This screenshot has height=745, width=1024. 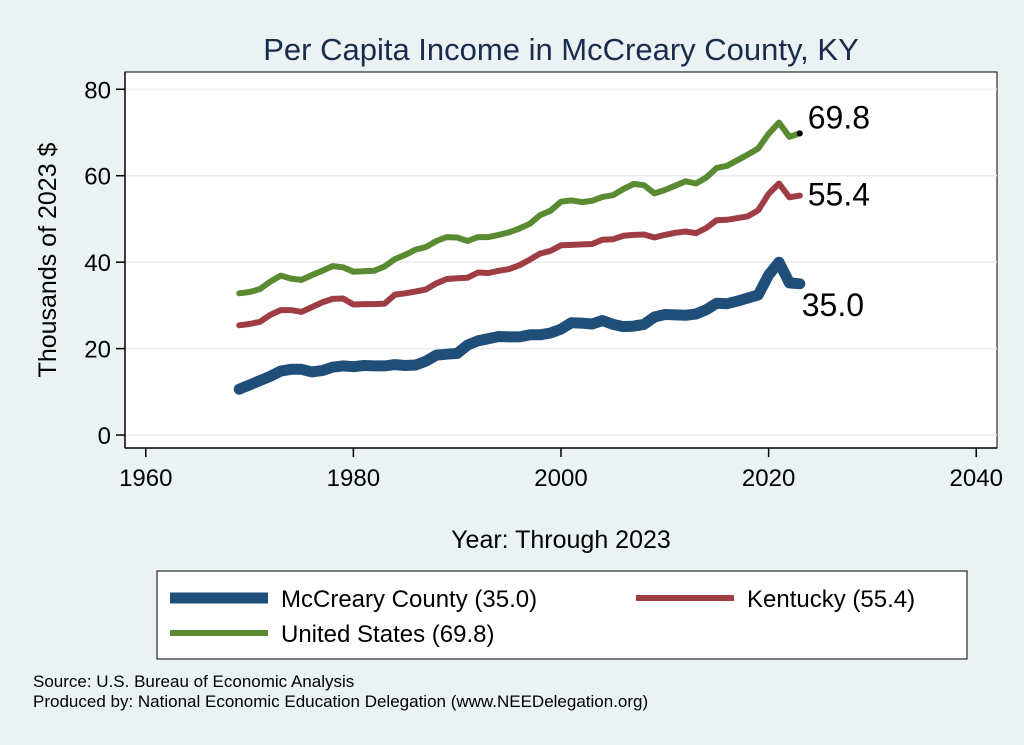 I want to click on x-tick-label: 1980, so click(x=353, y=478).